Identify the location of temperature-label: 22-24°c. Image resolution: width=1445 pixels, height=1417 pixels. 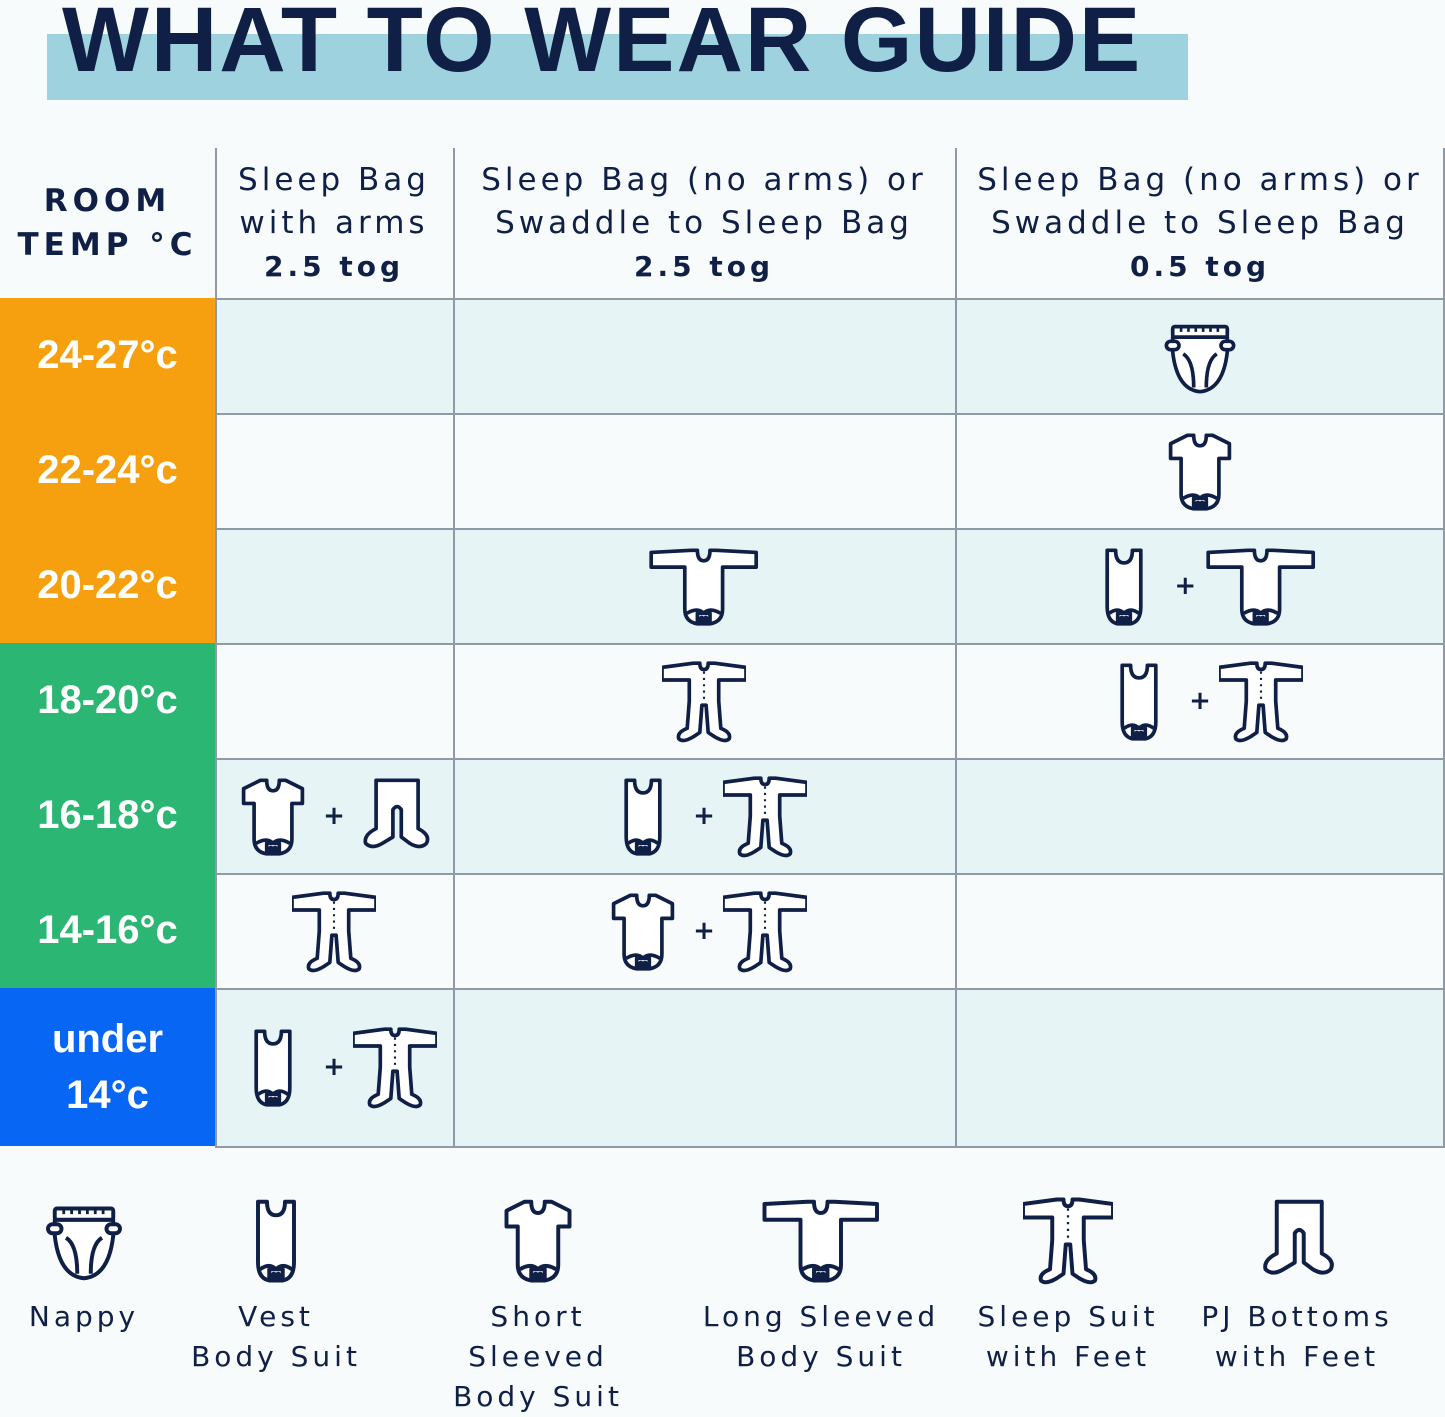
(107, 470).